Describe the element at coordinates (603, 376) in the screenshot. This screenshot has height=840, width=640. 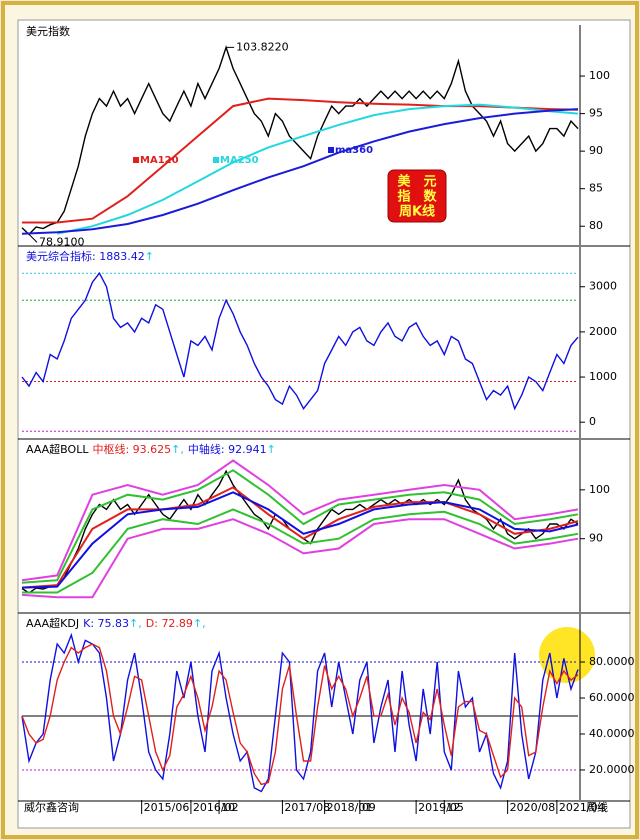
I see `y-tick-label: 1000` at that location.